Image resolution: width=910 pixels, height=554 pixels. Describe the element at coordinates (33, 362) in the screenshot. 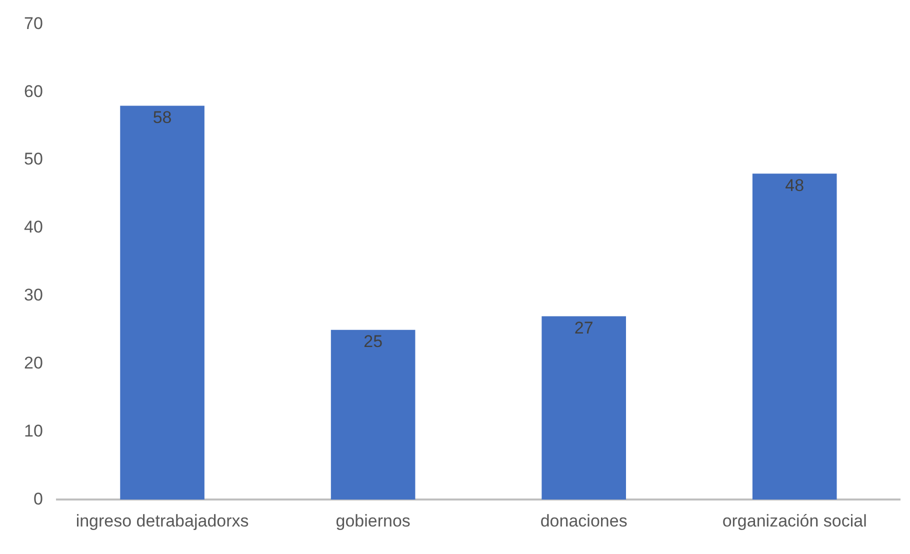

I see `y-tick-label: 20` at that location.